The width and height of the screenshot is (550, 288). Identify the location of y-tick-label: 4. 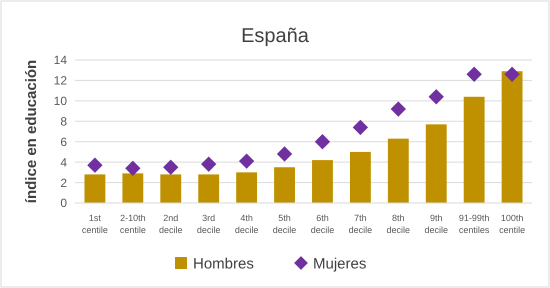
(64, 162).